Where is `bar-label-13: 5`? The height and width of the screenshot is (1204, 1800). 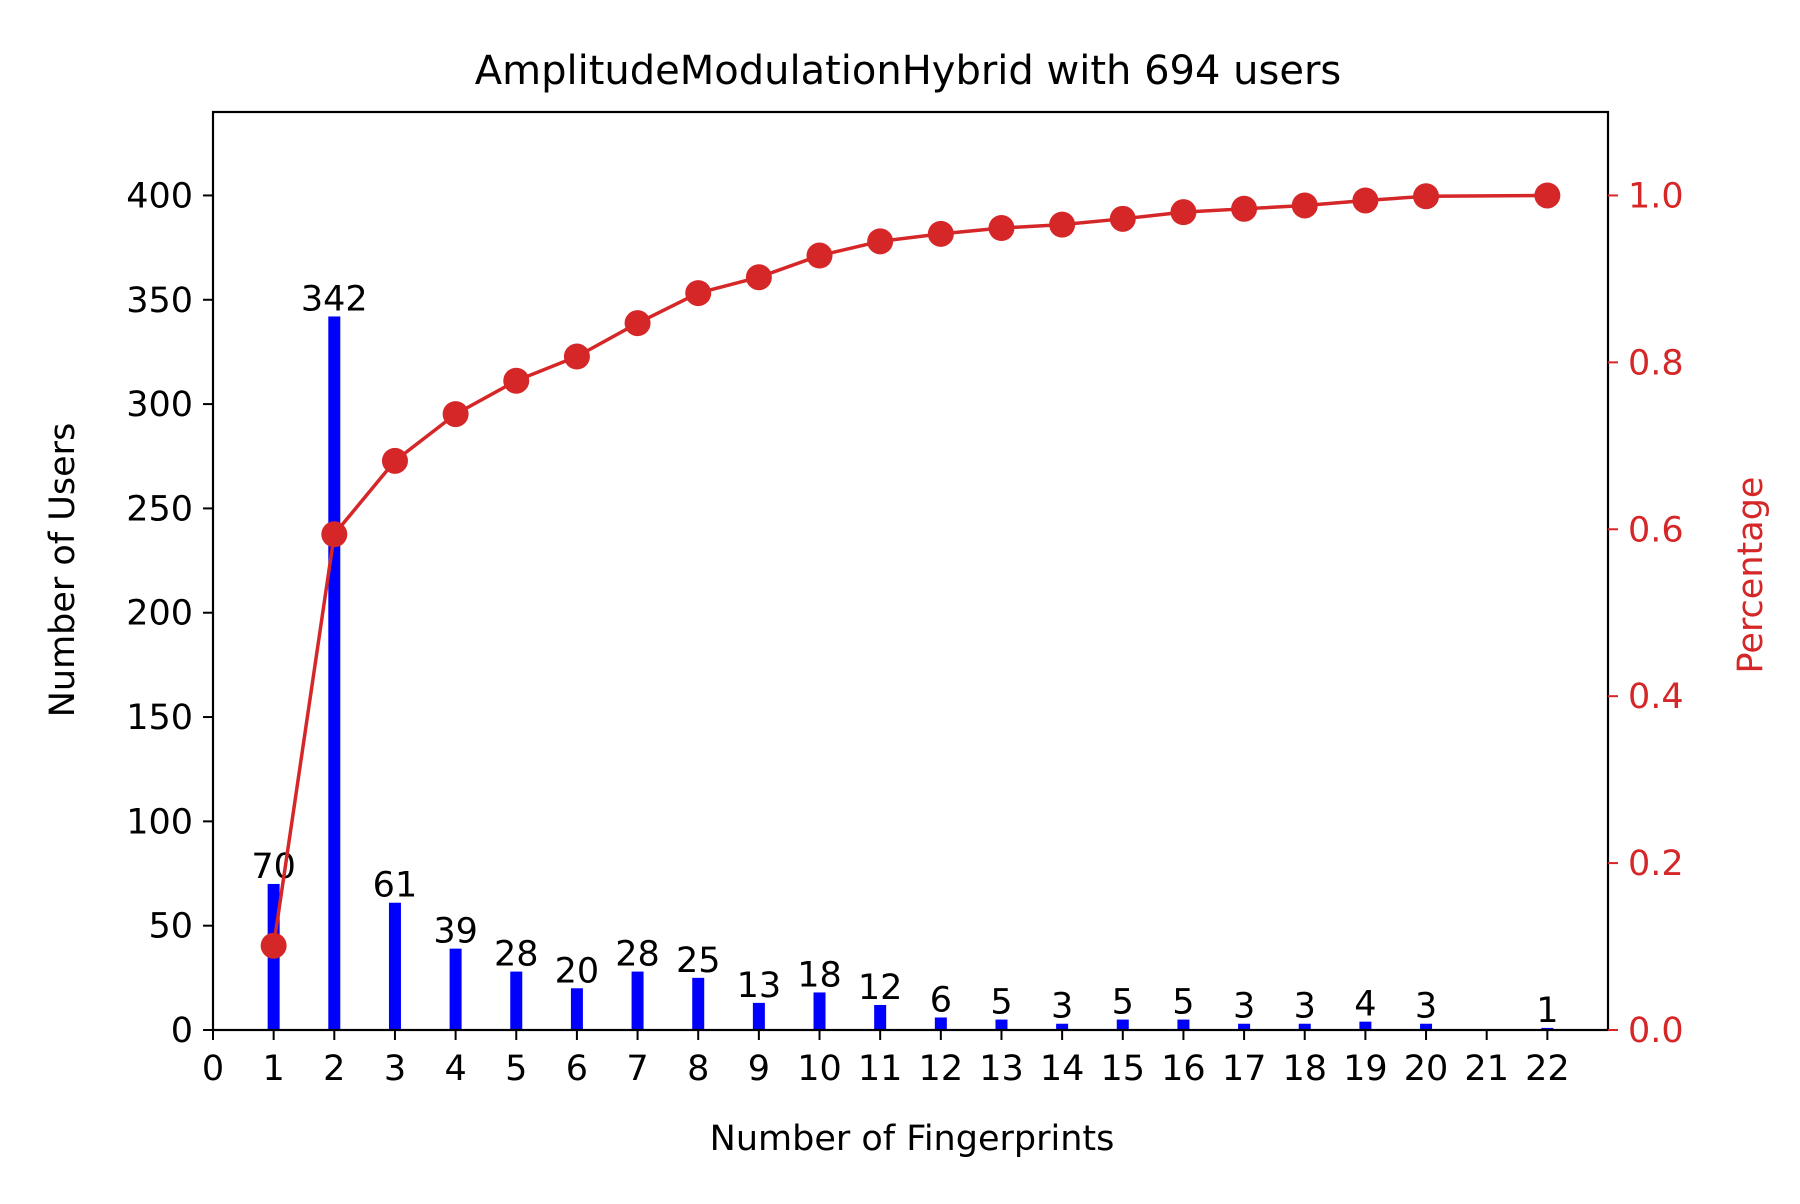 bar-label-13: 5 is located at coordinates (1001, 1003).